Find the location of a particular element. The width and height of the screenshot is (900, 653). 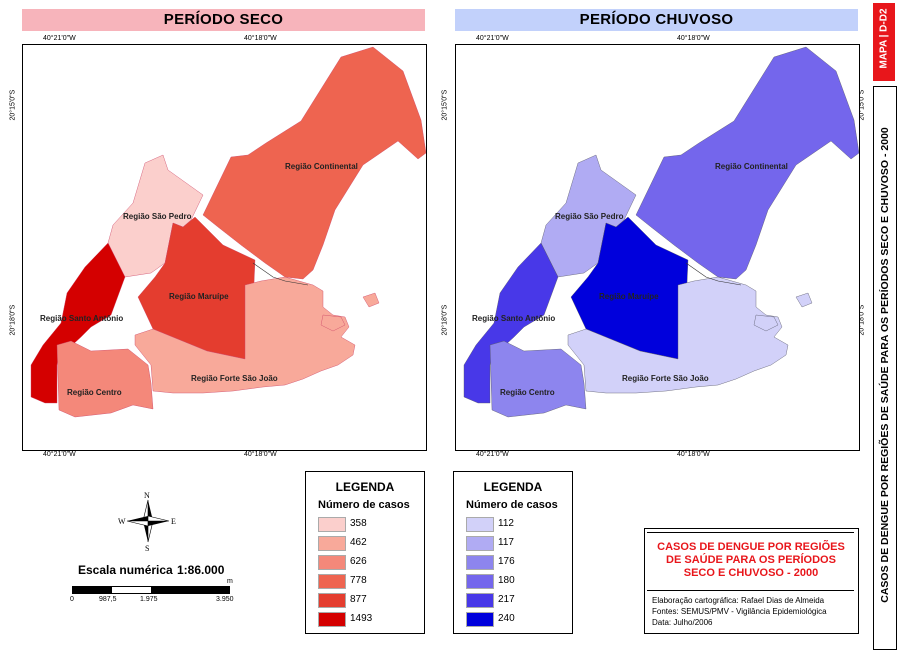

map-id-badge: MAPA | D-D2 is located at coordinates (884, 42).